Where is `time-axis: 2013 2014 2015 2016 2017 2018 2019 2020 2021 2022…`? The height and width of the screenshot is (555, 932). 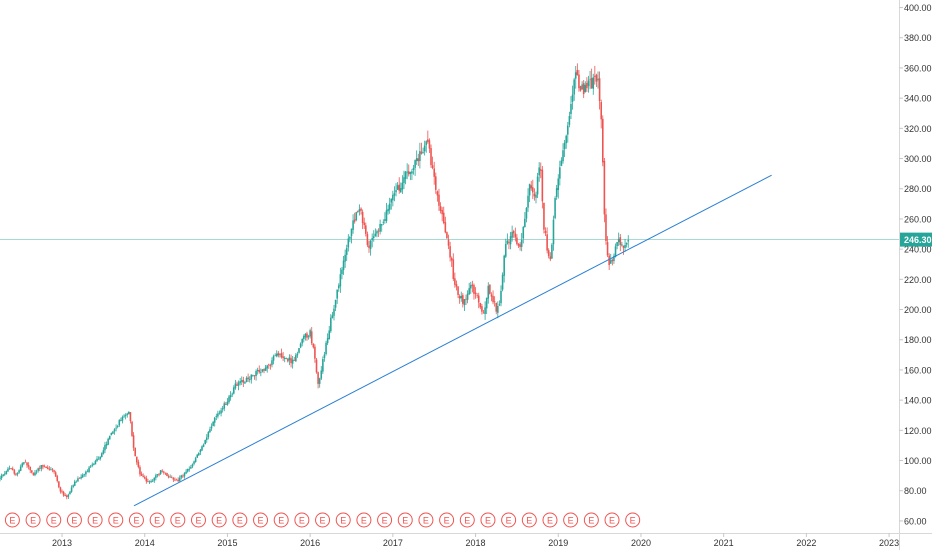 time-axis: 2013 2014 2015 2016 2017 2018 2019 2020 2021 2022… is located at coordinates (475, 540).